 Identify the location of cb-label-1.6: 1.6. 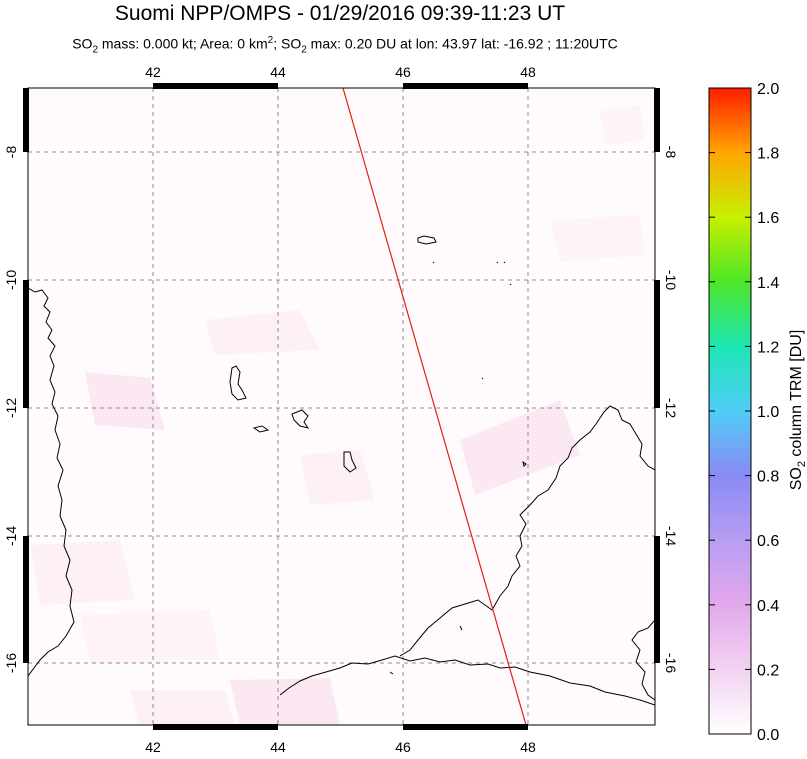
(768, 218).